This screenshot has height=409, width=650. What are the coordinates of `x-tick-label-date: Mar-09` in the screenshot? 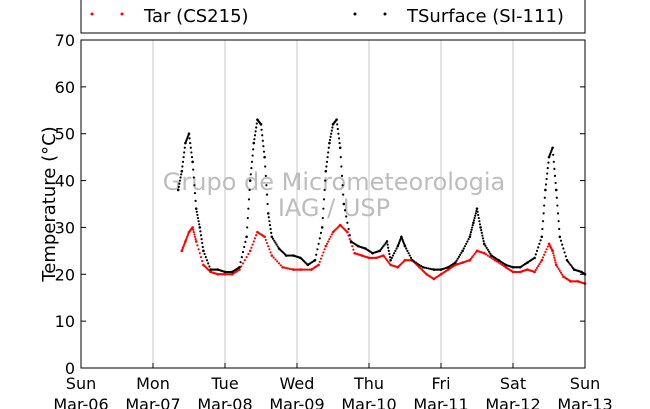 It's located at (296, 402).